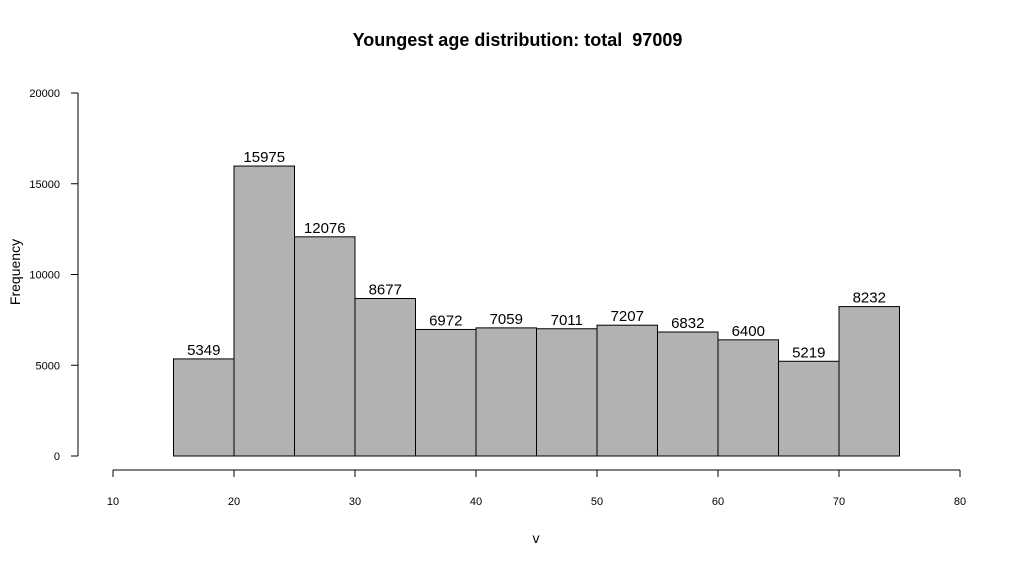 The width and height of the screenshot is (1035, 568). What do you see at coordinates (57, 457) in the screenshot?
I see `y-tick-label: 0` at bounding box center [57, 457].